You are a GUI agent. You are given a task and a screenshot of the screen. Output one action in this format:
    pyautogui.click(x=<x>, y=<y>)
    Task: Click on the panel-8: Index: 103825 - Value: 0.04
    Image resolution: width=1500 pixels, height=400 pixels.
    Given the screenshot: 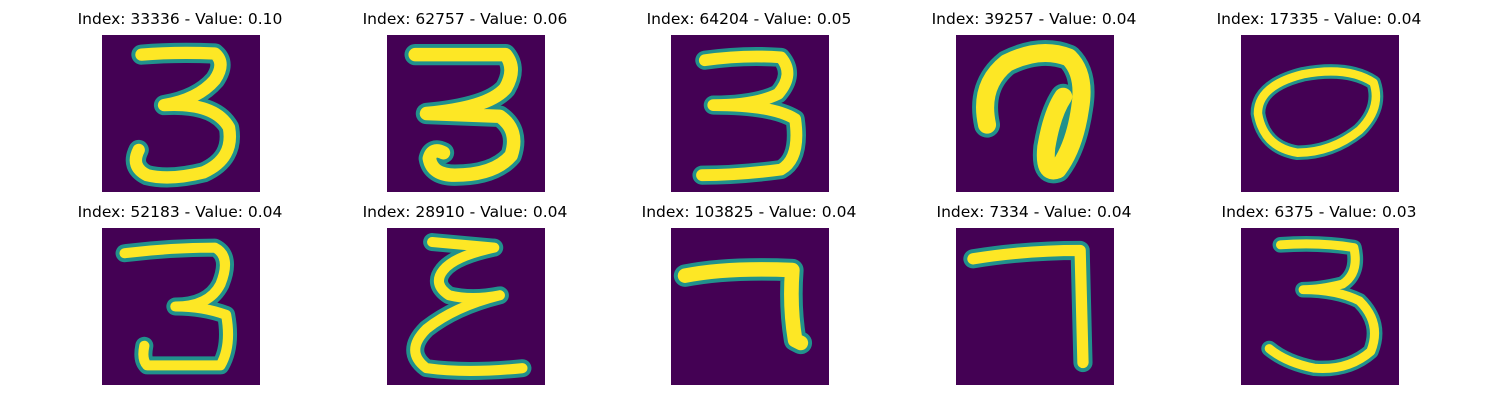 What is the action you would take?
    pyautogui.click(x=749, y=296)
    